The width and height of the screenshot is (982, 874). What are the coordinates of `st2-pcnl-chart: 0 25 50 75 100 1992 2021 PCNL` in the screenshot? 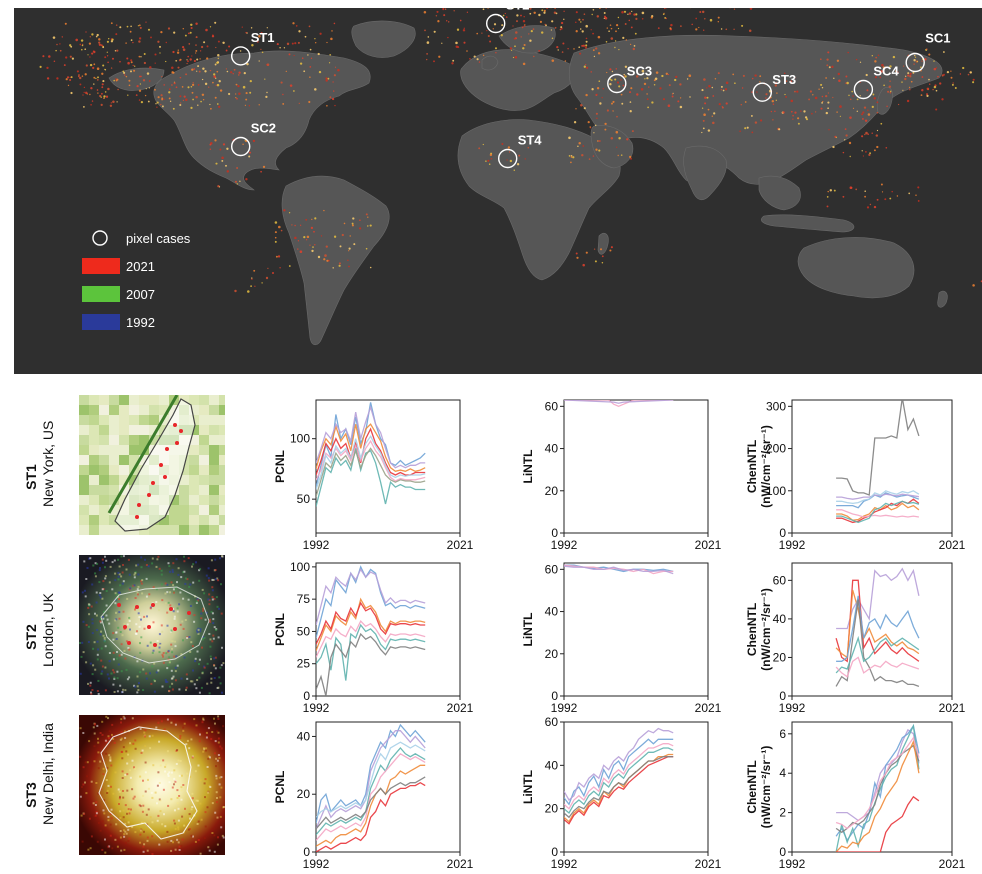 It's located at (373, 637).